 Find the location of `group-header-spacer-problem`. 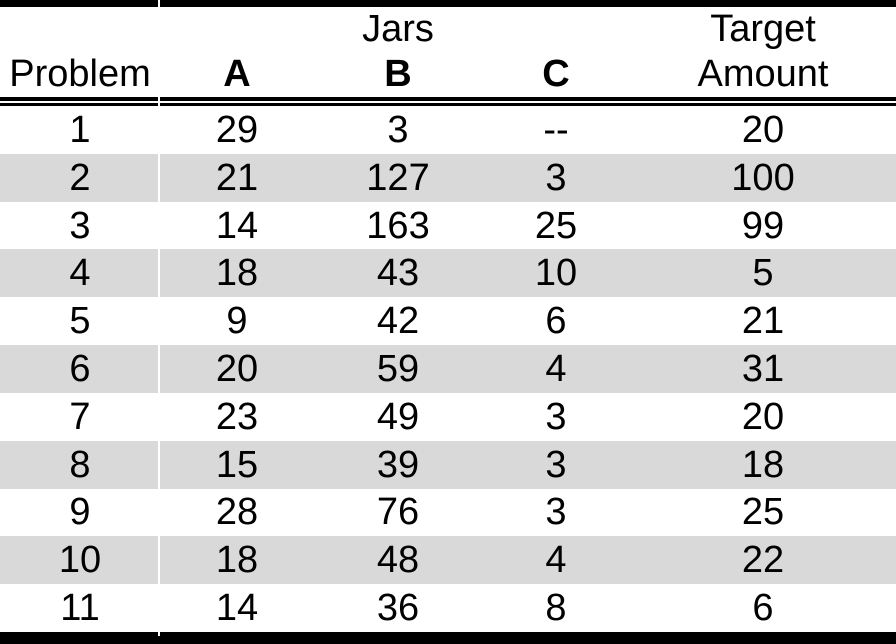

group-header-spacer-problem is located at coordinates (80, 29).